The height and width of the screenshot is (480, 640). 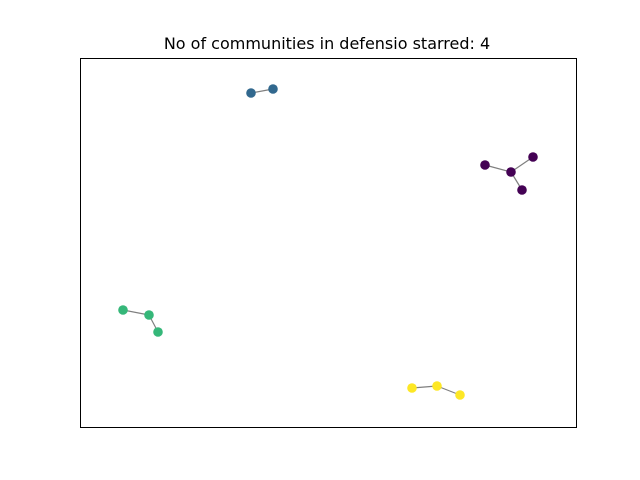 What do you see at coordinates (327, 43) in the screenshot?
I see `figure-title: No of communities in defensio starred: 4` at bounding box center [327, 43].